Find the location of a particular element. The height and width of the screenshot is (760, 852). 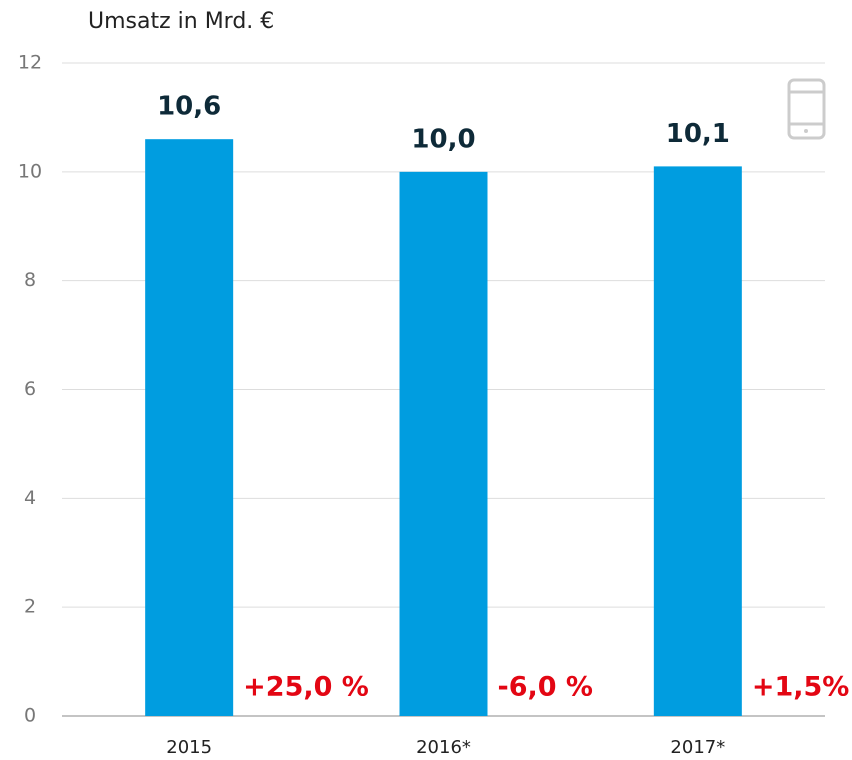

x-tick-label: 2016* is located at coordinates (443, 747).